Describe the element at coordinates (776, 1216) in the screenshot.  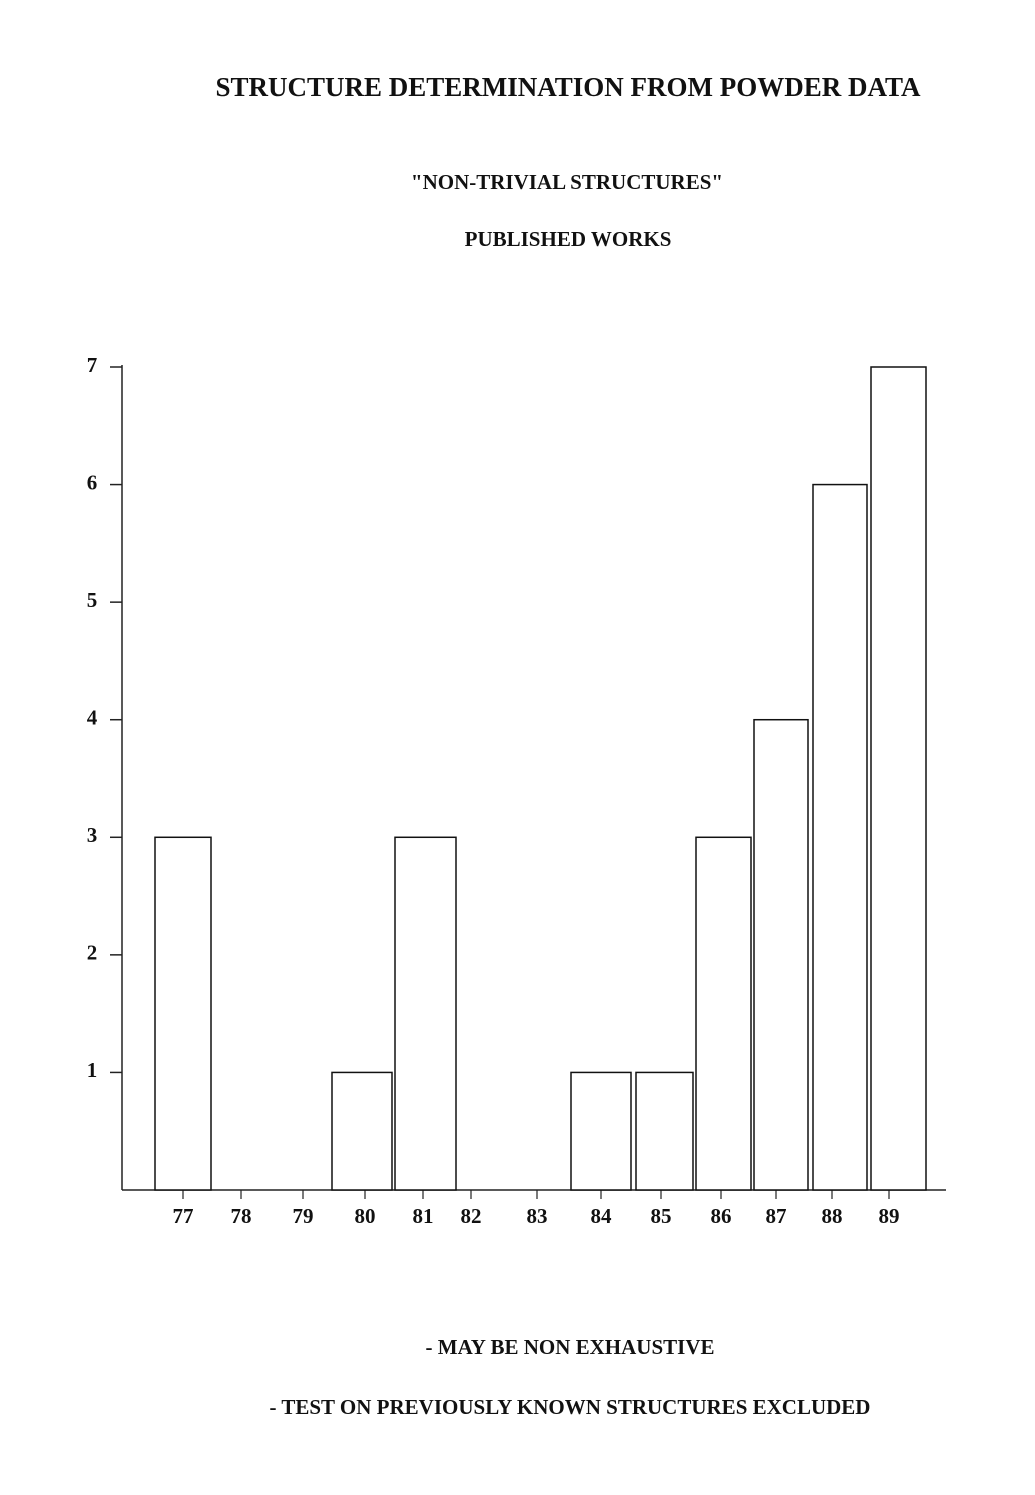
I see `x-tick-label: 87` at that location.